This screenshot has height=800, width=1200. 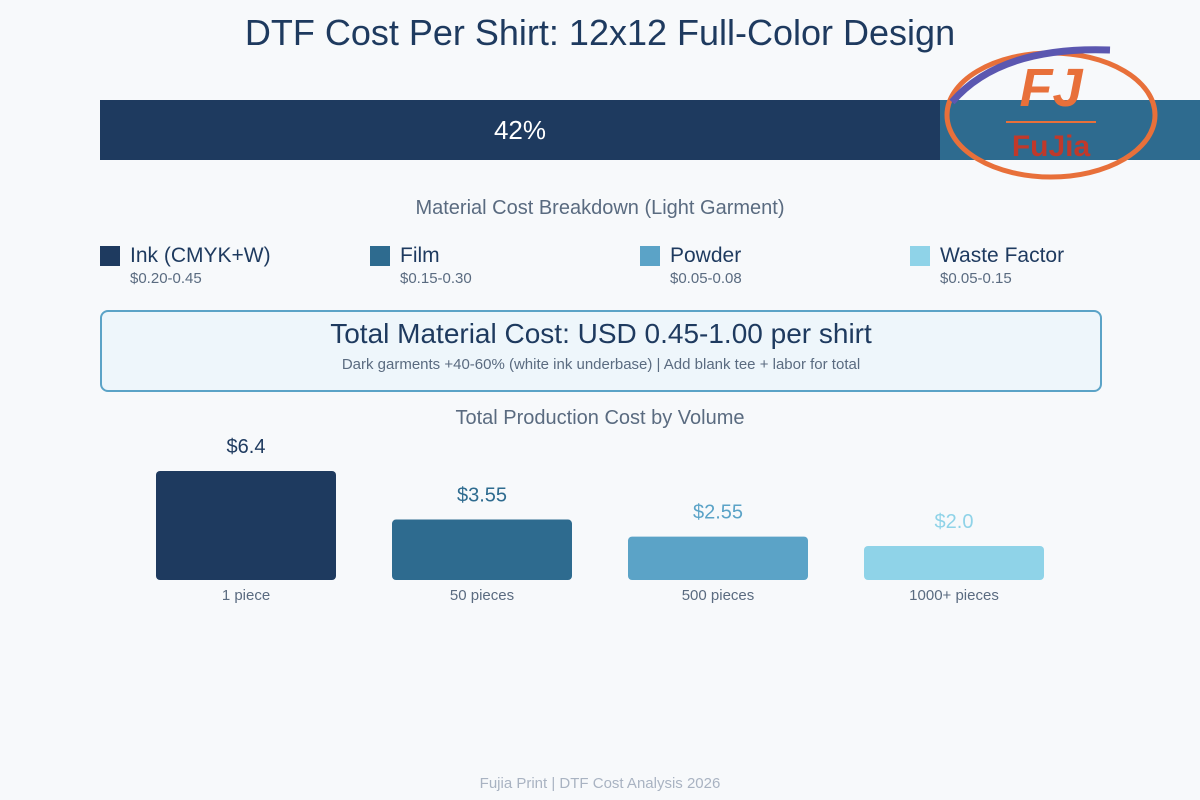 I want to click on breakdown-title: Material Cost Breakdown (Light Garment), so click(x=600, y=208).